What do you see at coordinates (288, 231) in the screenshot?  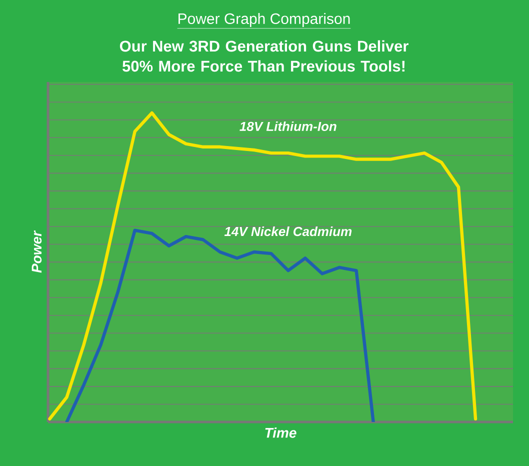 I see `series-label: 14V Nickel Cadmium` at bounding box center [288, 231].